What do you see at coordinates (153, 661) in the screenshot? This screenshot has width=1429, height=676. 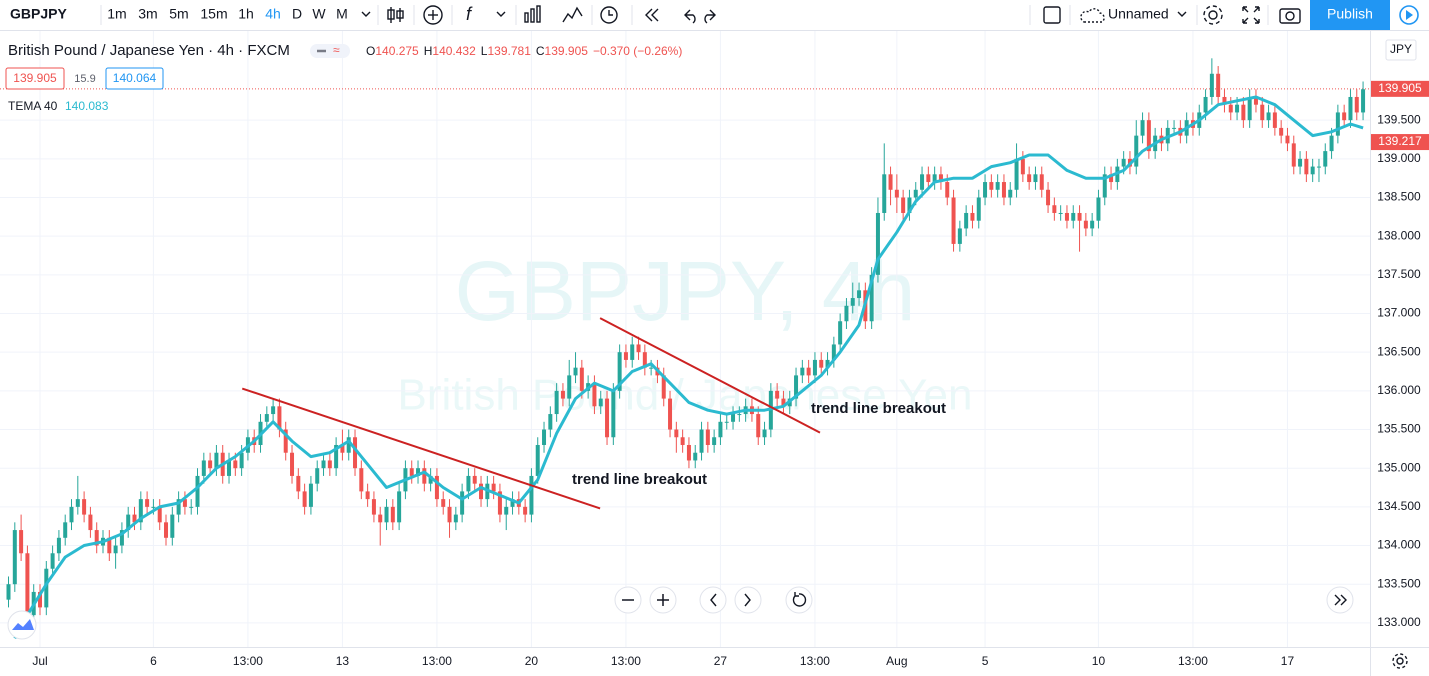 I see `x-tick-label: 6` at bounding box center [153, 661].